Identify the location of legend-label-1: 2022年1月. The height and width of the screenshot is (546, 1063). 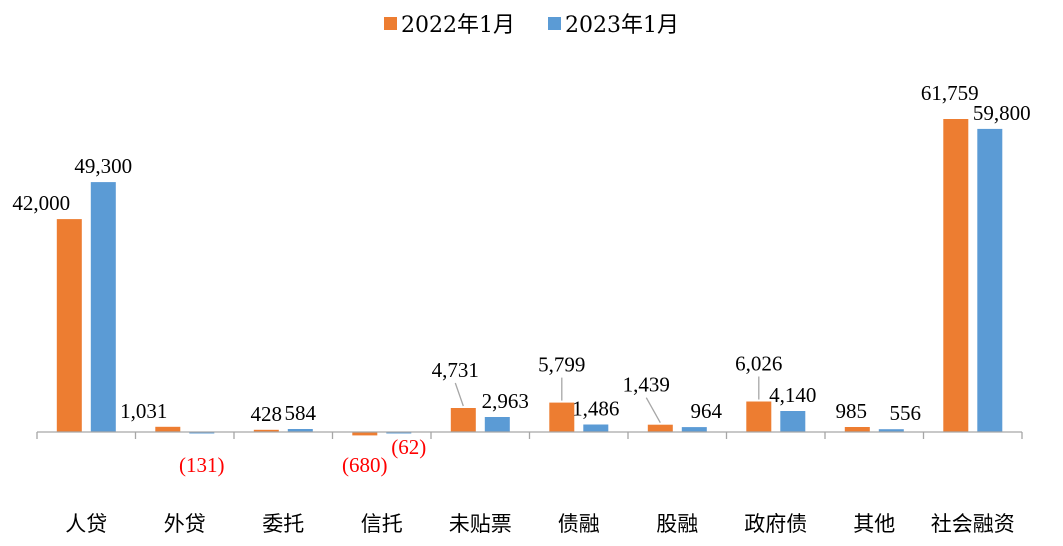
(458, 25).